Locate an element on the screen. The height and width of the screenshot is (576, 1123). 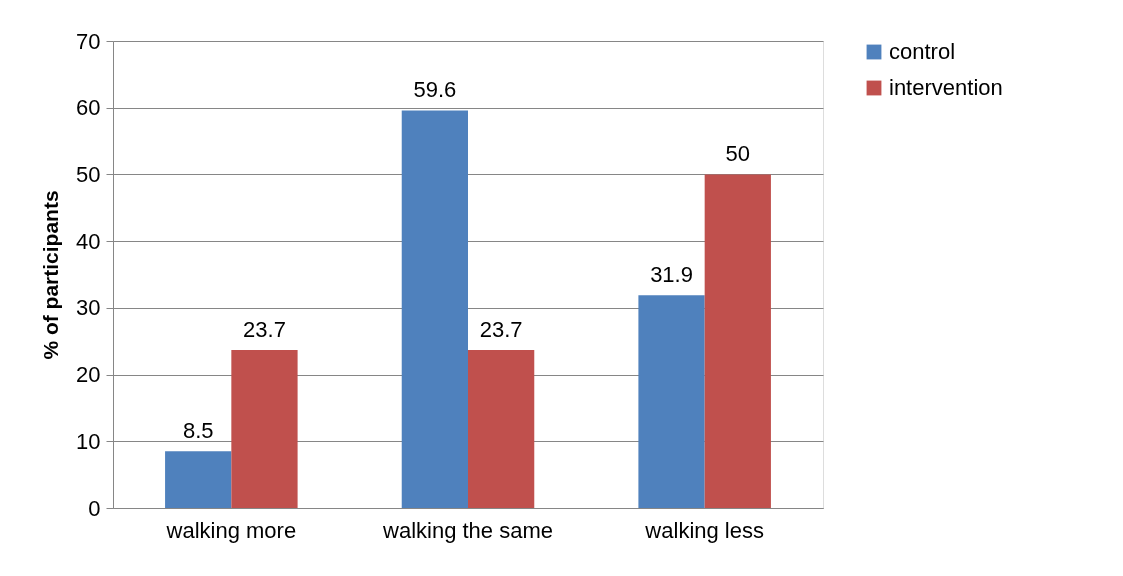
data-label: 59.6 is located at coordinates (435, 90).